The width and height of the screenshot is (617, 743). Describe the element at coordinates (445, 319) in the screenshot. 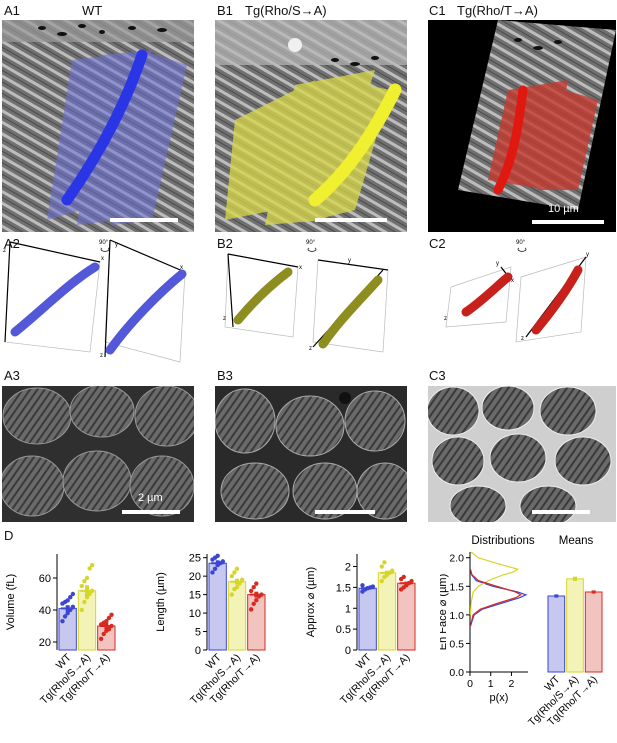

I see `axis-letter-z-c2: z` at that location.